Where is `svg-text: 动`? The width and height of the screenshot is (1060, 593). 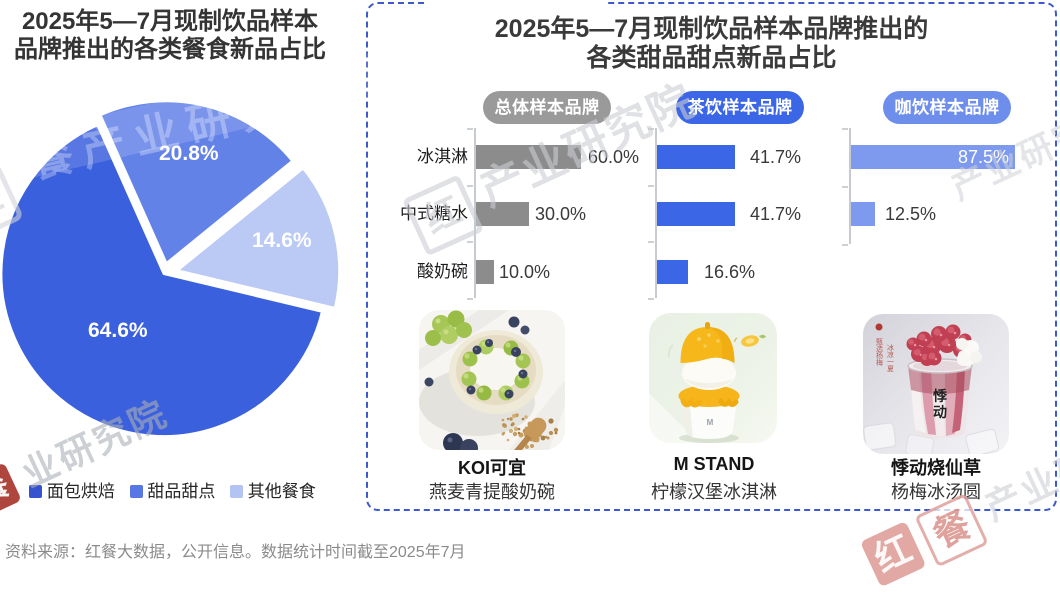 svg-text: 动 is located at coordinates (940, 412).